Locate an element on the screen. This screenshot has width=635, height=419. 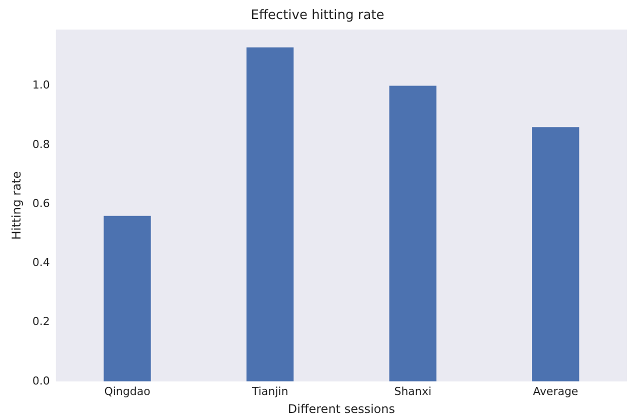
y-tick-label: 0.4 is located at coordinates (41, 263).